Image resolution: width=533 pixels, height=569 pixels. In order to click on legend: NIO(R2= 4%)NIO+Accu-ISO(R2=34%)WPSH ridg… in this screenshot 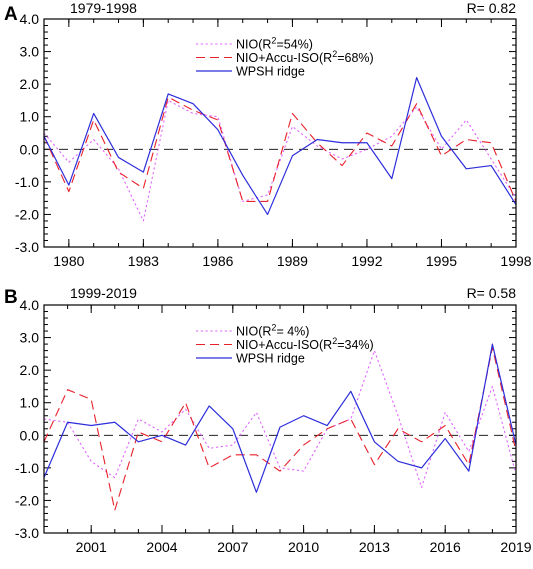, I will do `click(285, 344)`.